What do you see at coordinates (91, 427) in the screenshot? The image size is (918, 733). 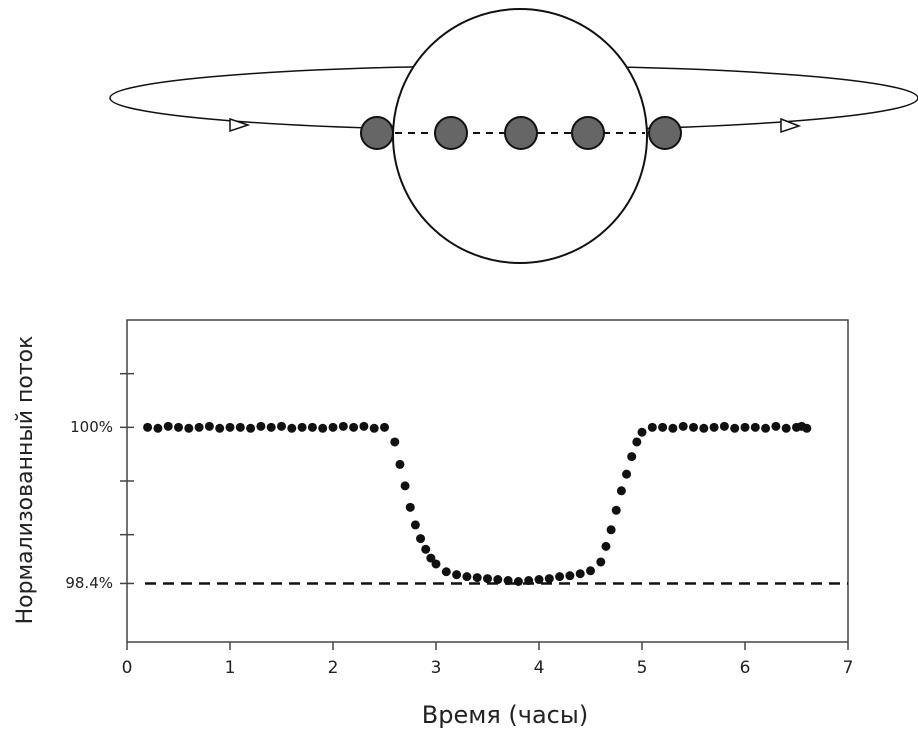 I see `y-tick-label: 100%` at bounding box center [91, 427].